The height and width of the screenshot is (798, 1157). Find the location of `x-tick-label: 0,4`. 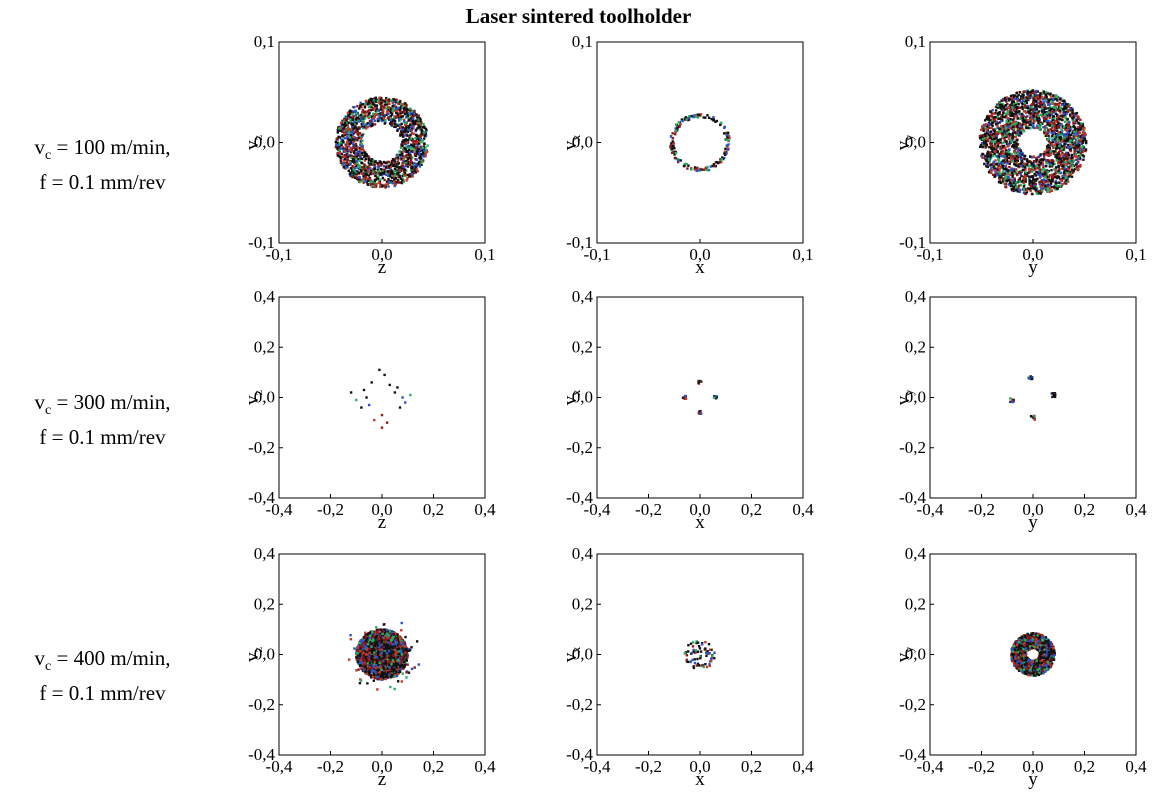

x-tick-label: 0,4 is located at coordinates (485, 509).